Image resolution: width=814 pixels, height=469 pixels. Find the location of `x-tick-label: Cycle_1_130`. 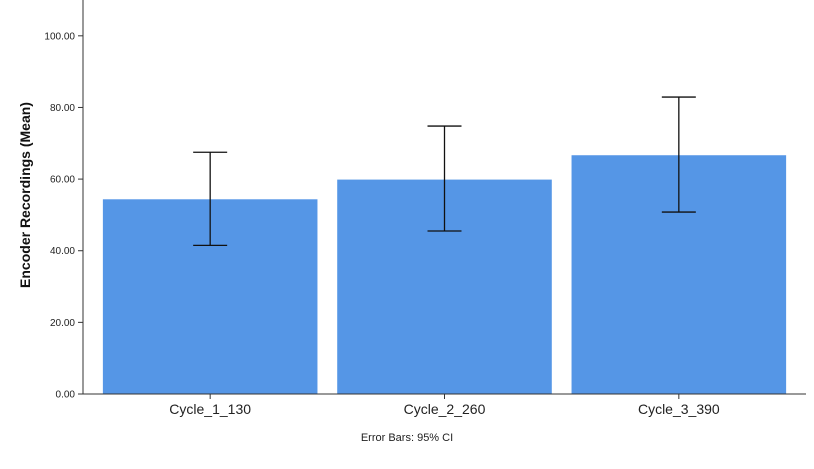

x-tick-label: Cycle_1_130 is located at coordinates (210, 409).